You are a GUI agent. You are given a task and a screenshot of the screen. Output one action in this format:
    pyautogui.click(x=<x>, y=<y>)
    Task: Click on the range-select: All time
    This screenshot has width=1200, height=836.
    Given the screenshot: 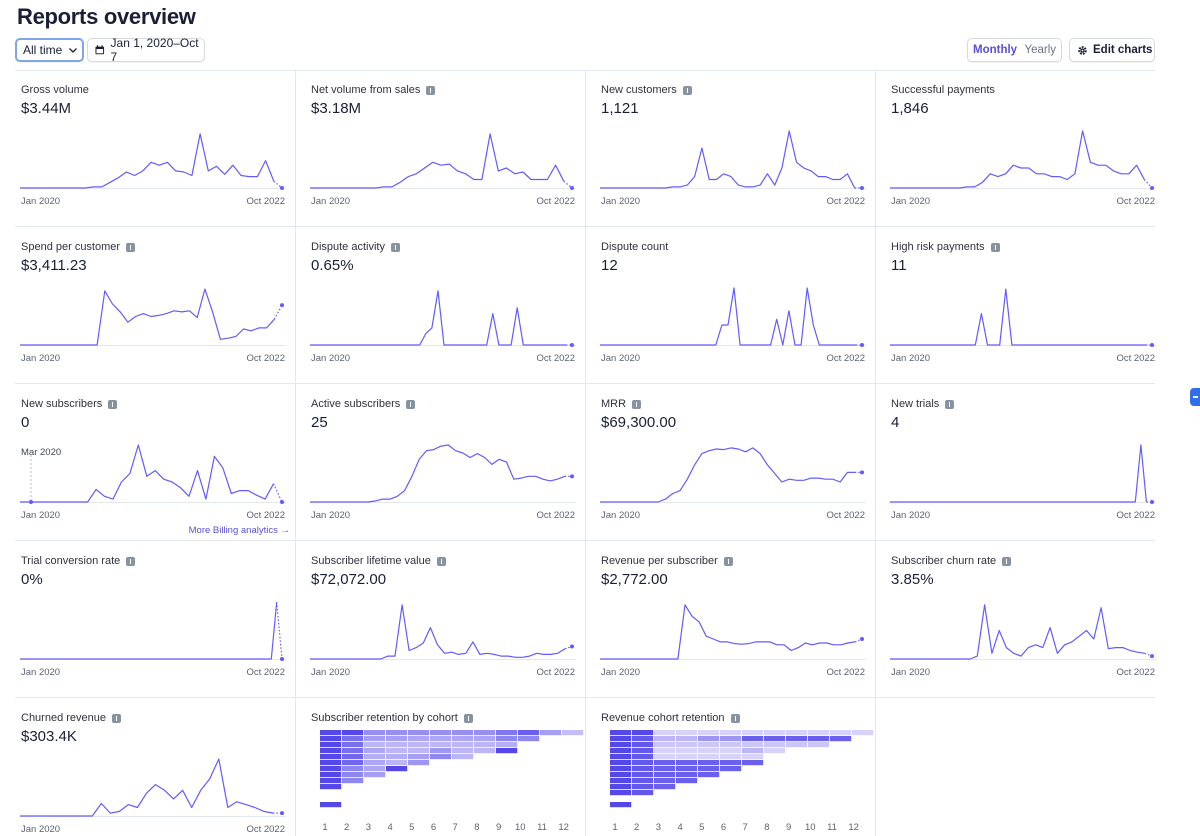 What is the action you would take?
    pyautogui.click(x=49, y=50)
    